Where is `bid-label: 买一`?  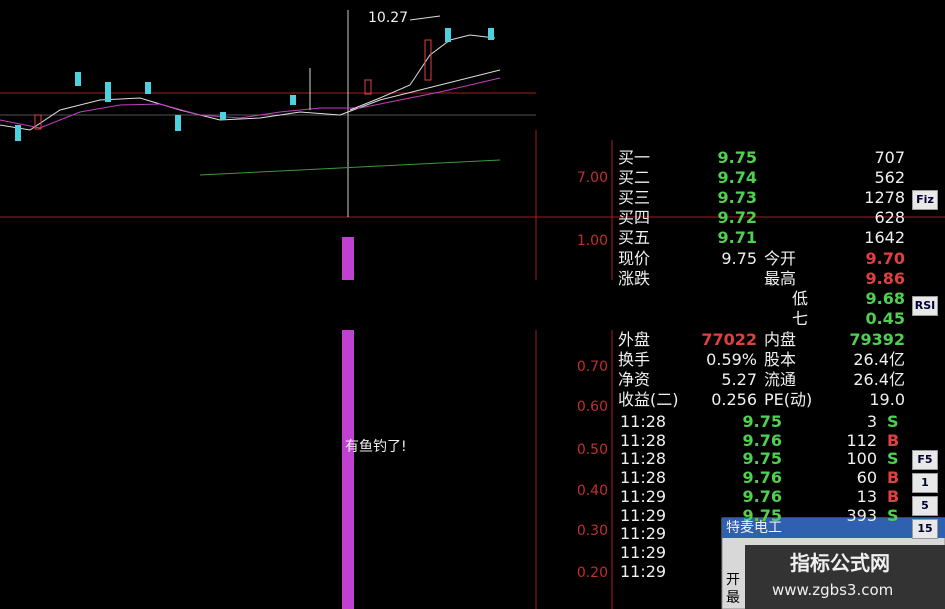
bid-label: 买一 is located at coordinates (634, 157).